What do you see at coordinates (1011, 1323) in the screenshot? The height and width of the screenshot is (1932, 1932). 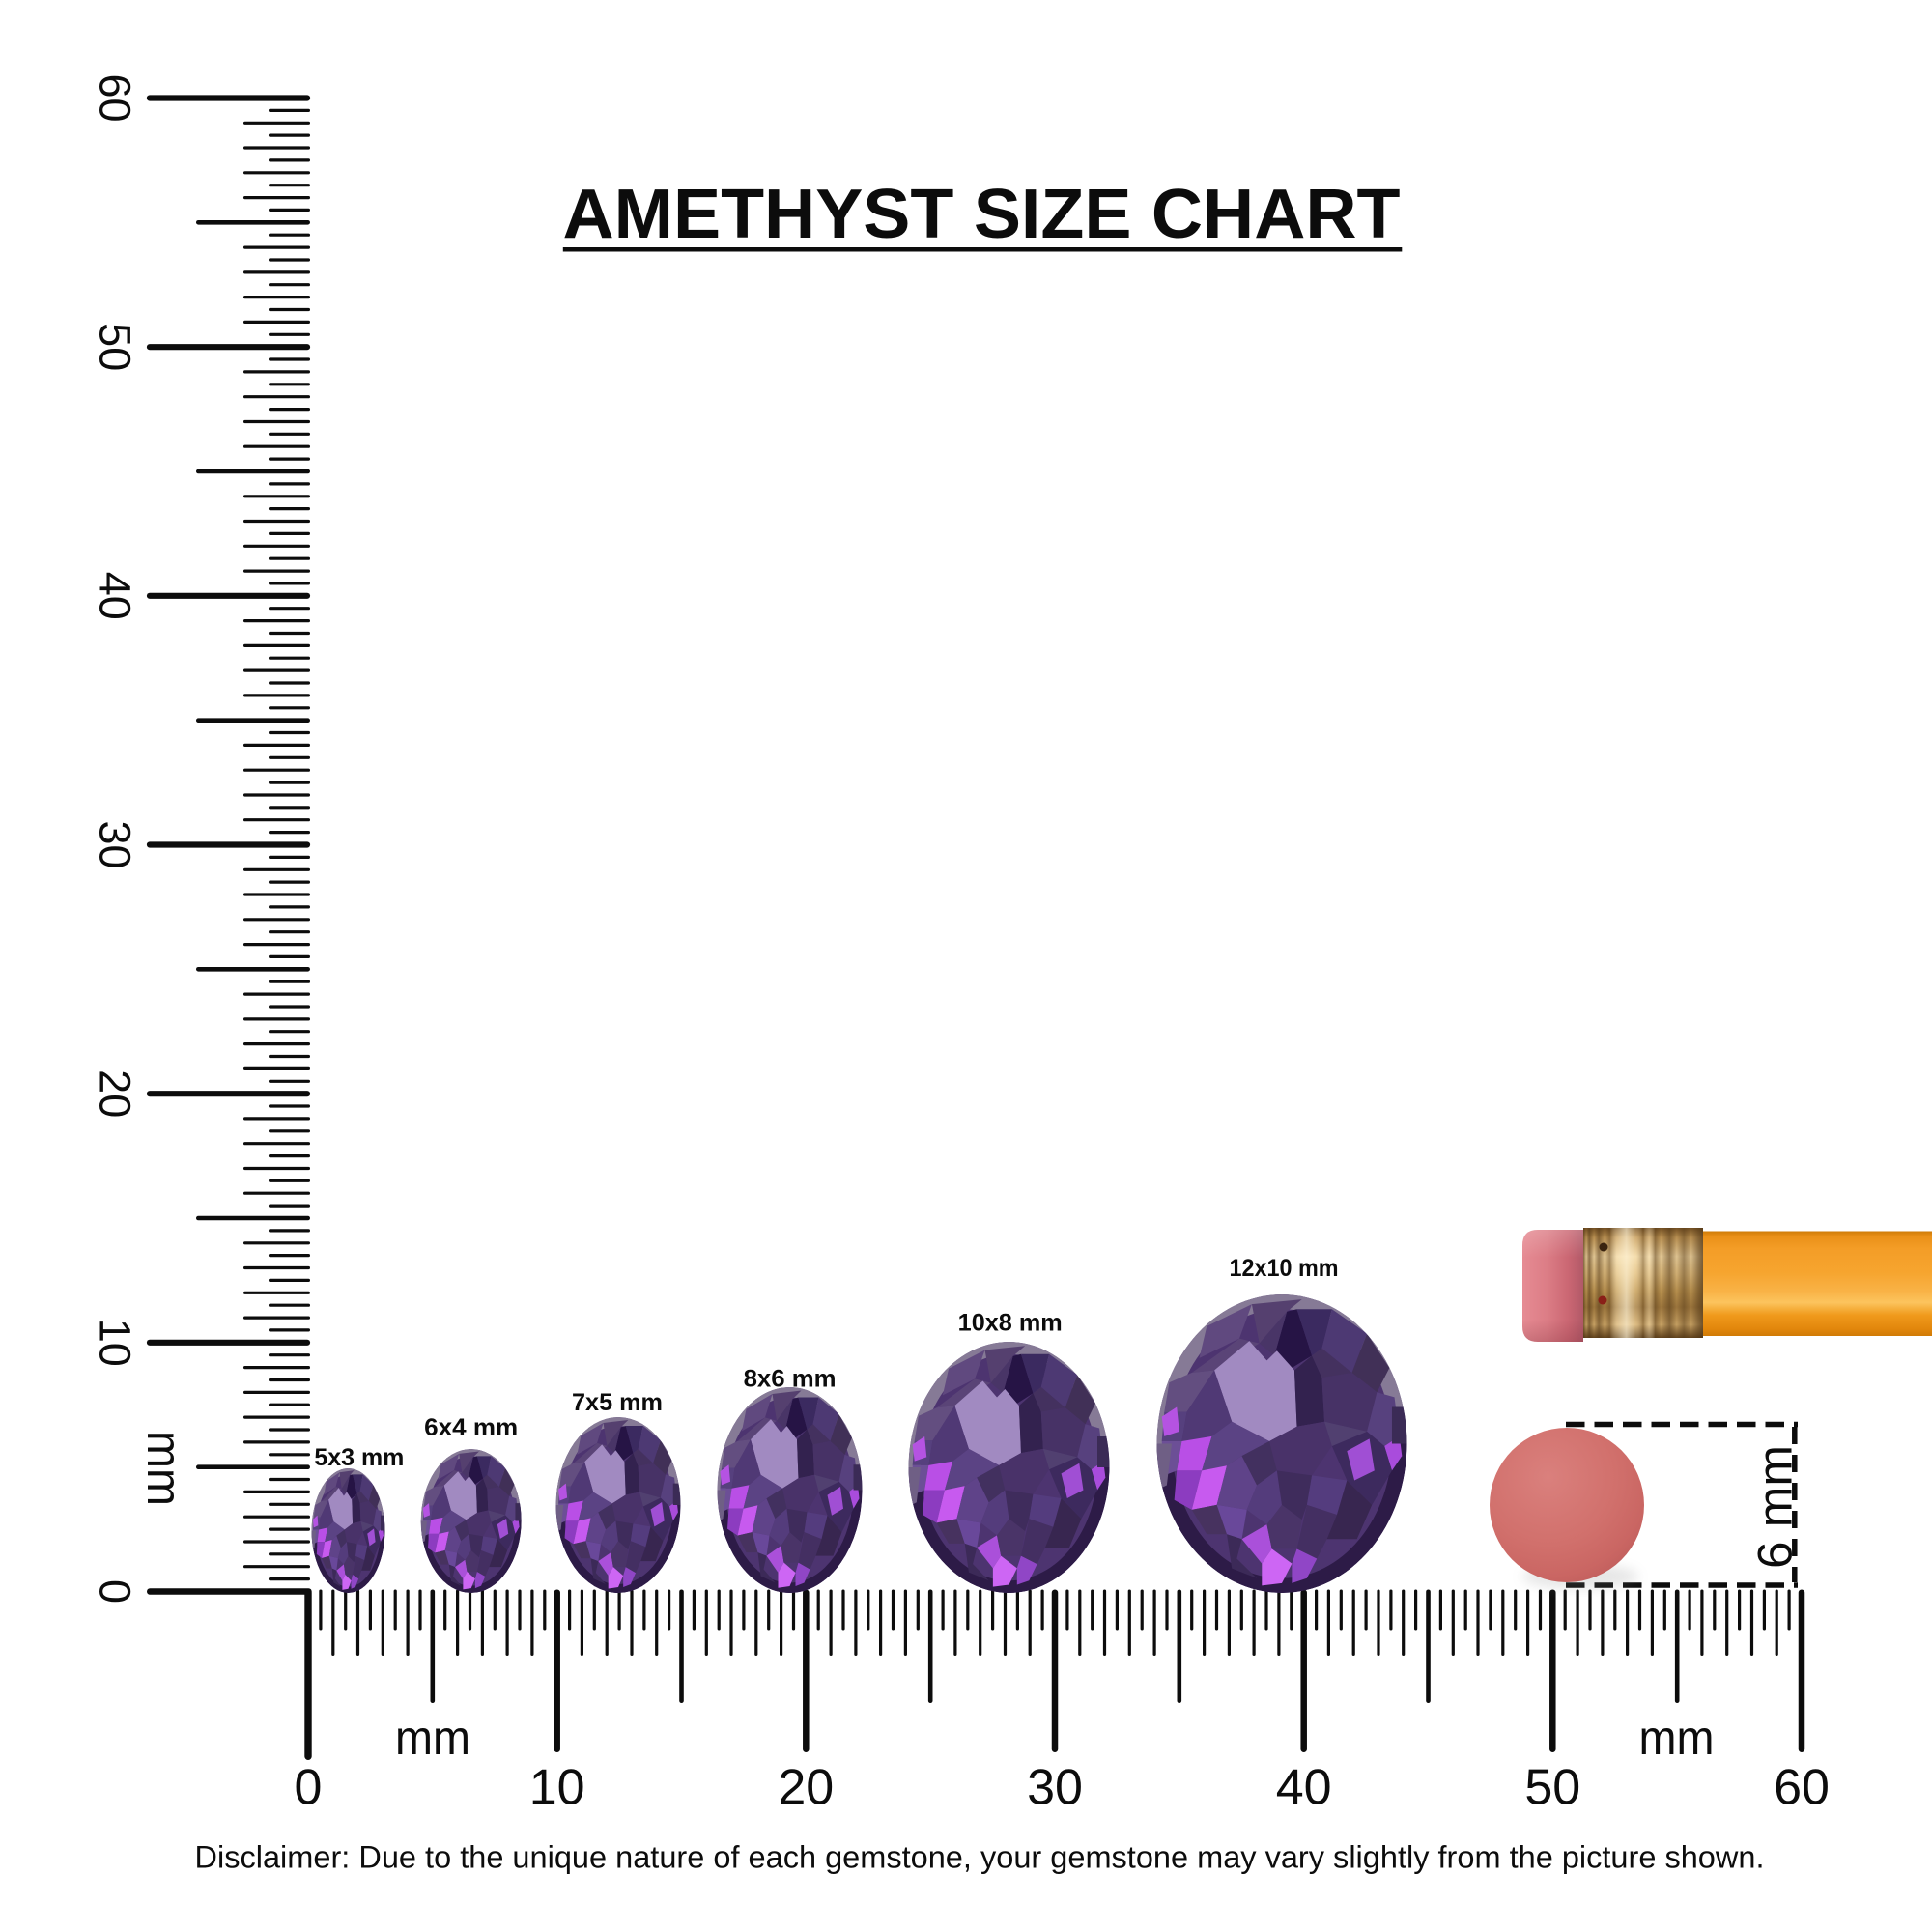 I see `svg-text: 10x8 mm` at bounding box center [1011, 1323].